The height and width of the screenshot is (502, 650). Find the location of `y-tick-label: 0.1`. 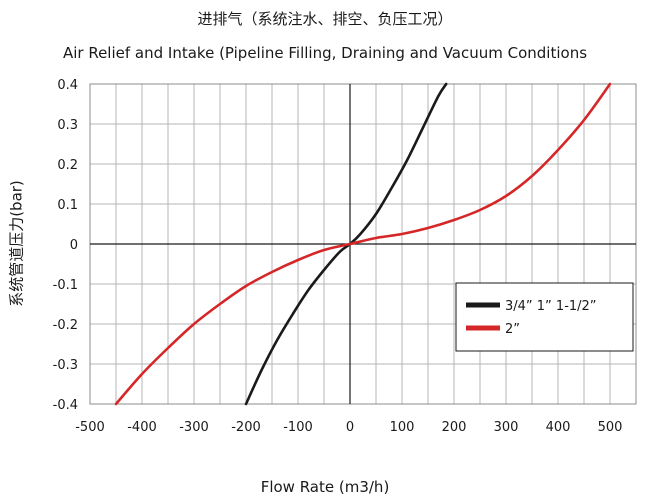

y-tick-label: 0.1 is located at coordinates (67, 205).